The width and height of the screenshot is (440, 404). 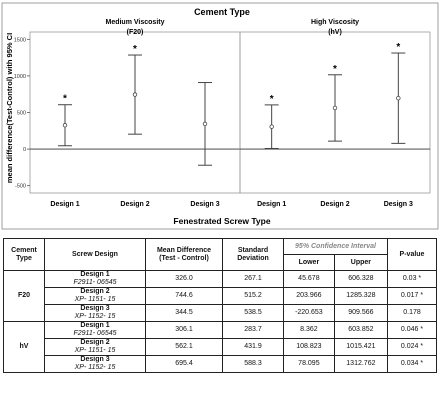 I want to click on sd-cell: 588.3, so click(x=253, y=364).